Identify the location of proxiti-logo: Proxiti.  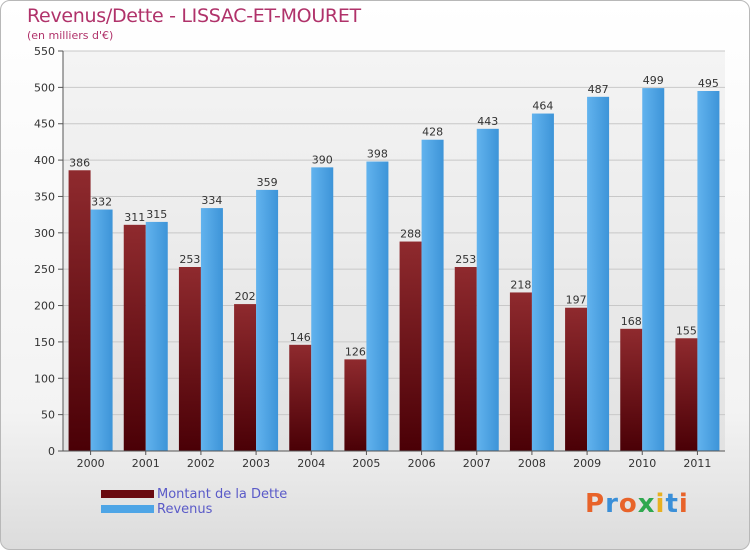
(637, 504).